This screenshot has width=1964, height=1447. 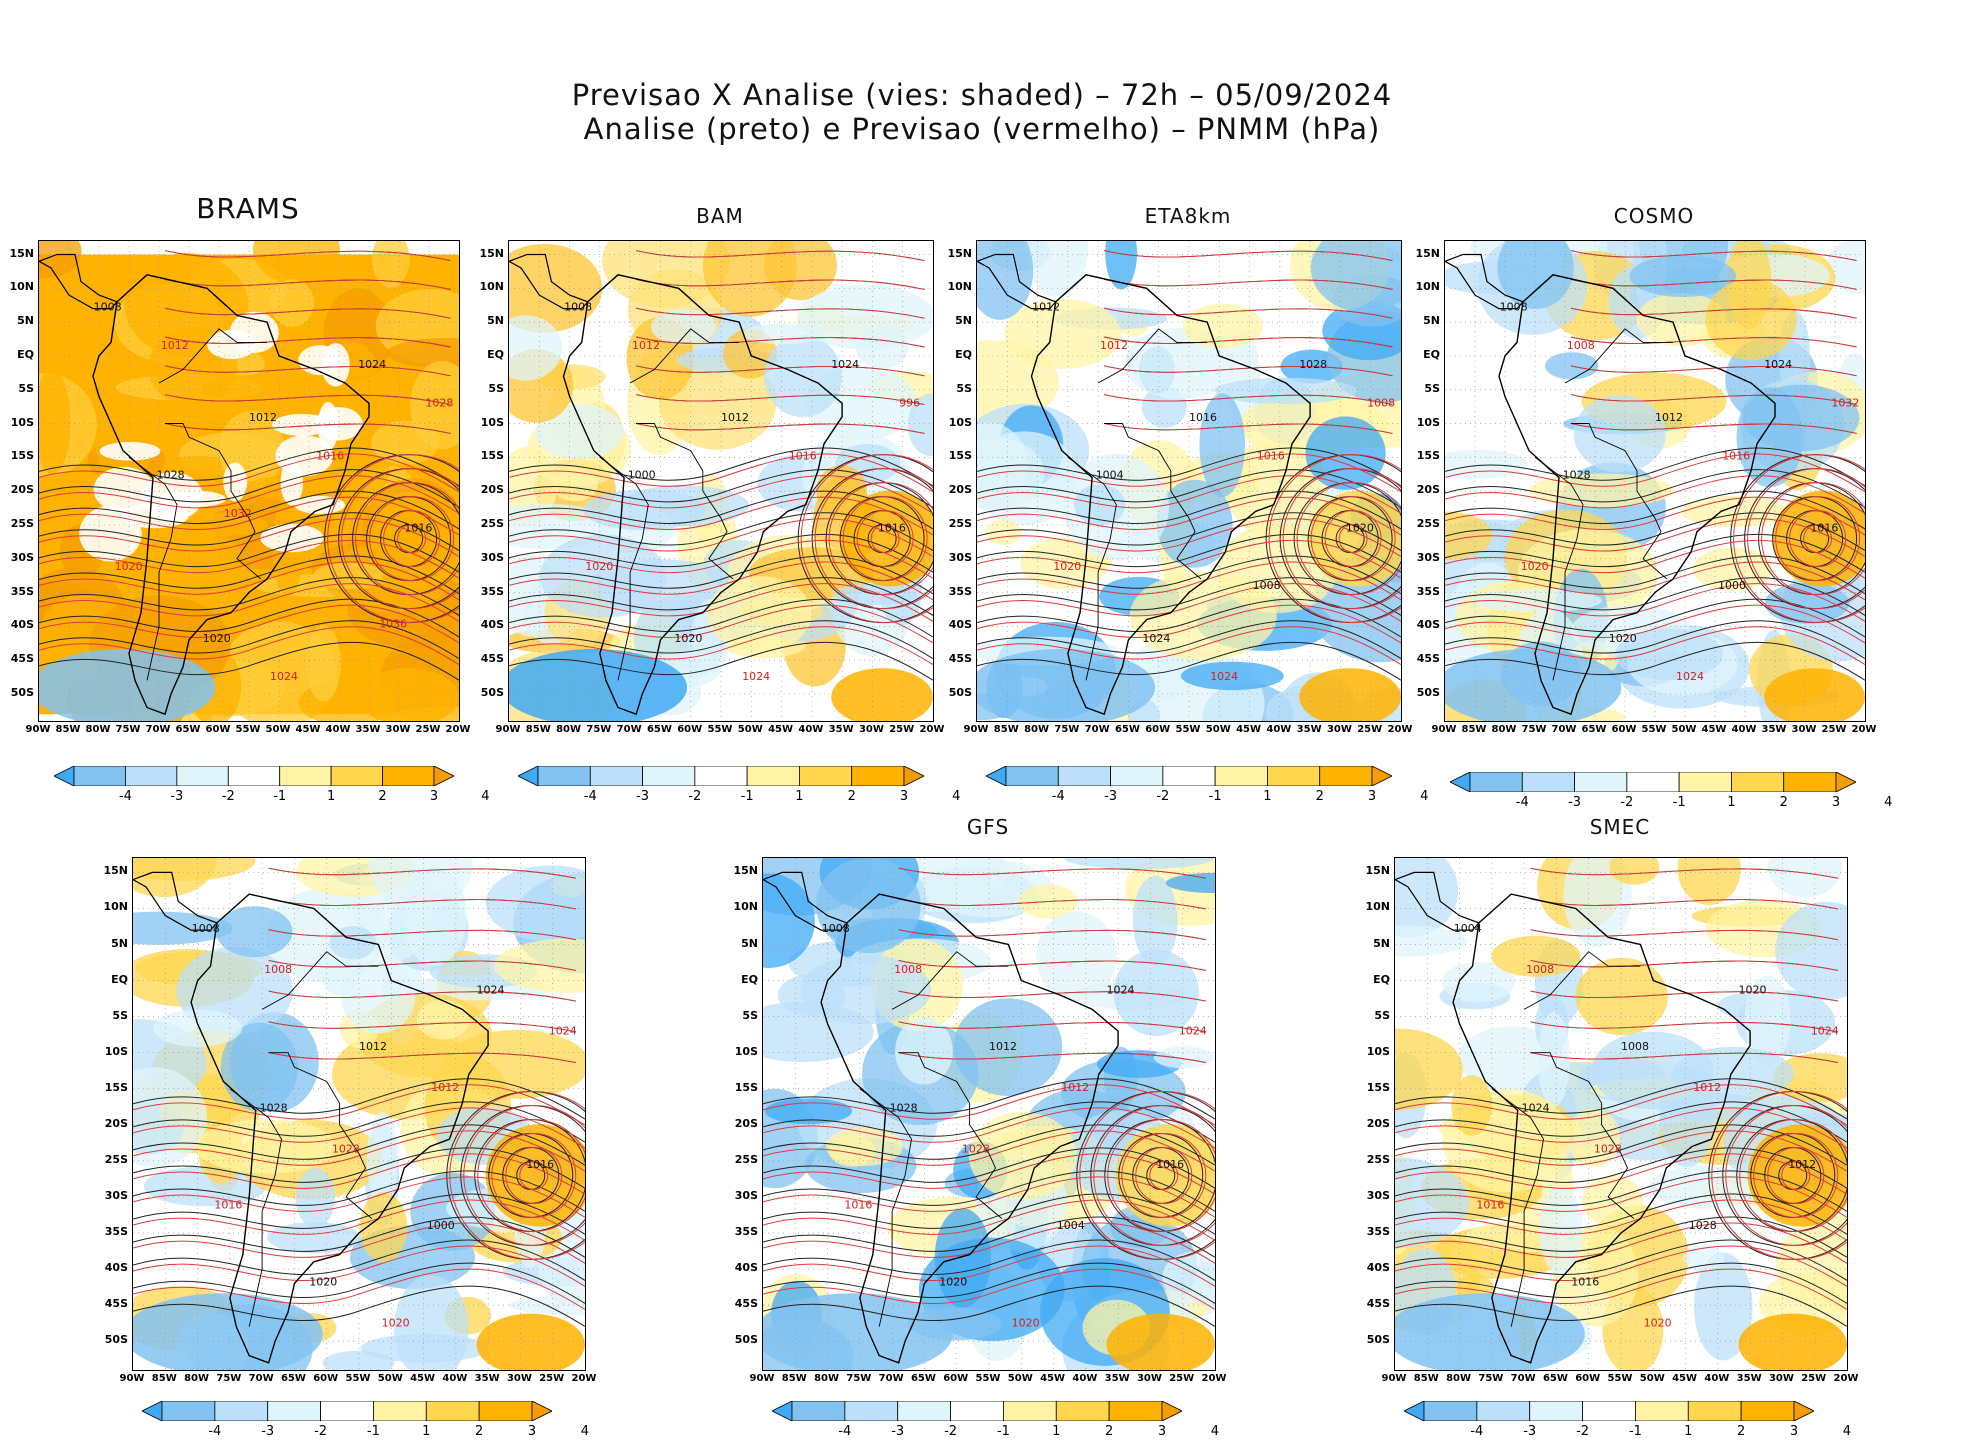 What do you see at coordinates (120, 1015) in the screenshot?
I see `lat-tick-label: 5S` at bounding box center [120, 1015].